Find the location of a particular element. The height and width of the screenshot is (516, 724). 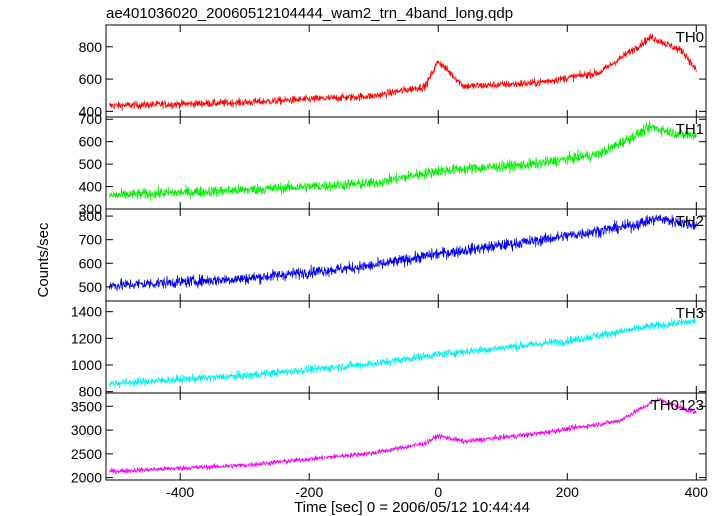

y-axis-label: Counts/sec is located at coordinates (43, 260).